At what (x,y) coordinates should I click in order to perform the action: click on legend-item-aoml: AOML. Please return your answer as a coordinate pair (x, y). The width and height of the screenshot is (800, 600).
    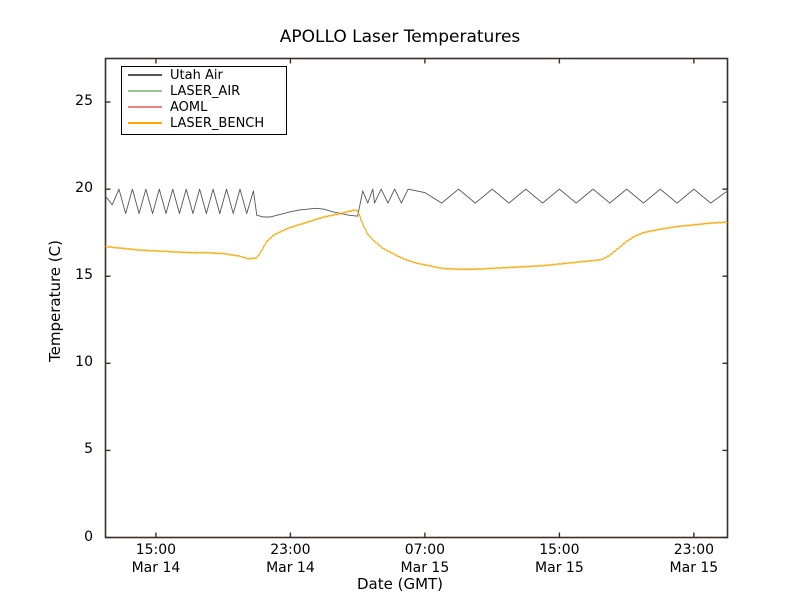
    Looking at the image, I should click on (204, 107).